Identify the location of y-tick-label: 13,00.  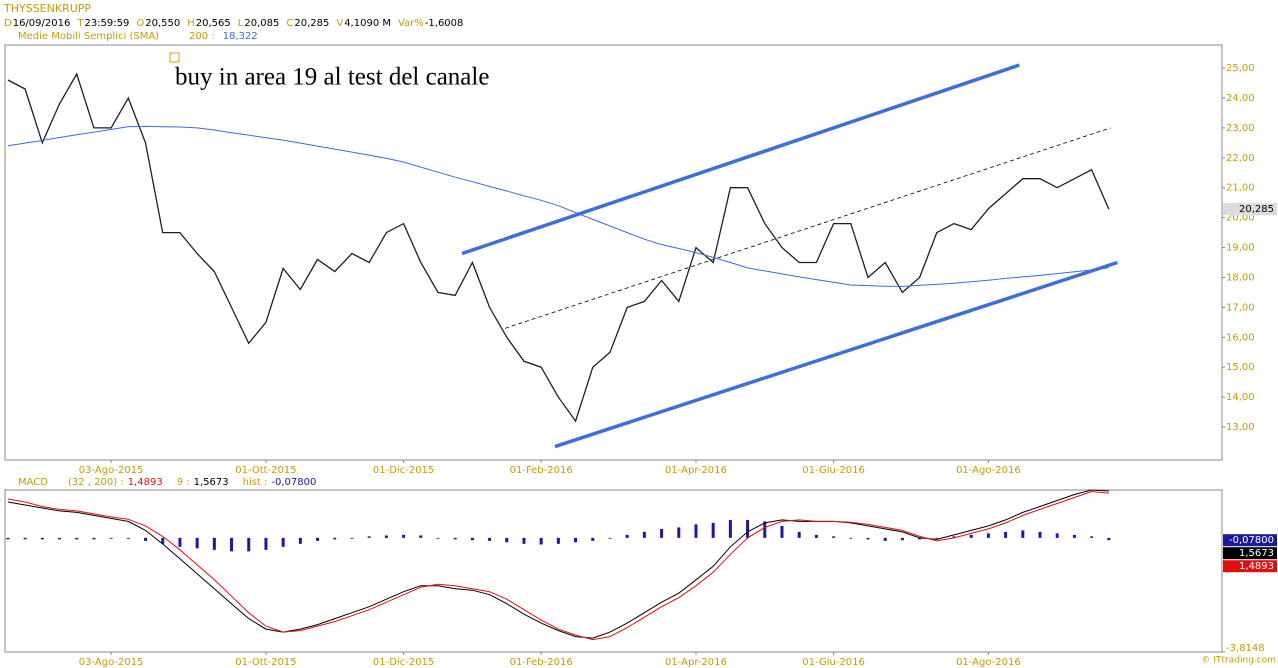
(1240, 427).